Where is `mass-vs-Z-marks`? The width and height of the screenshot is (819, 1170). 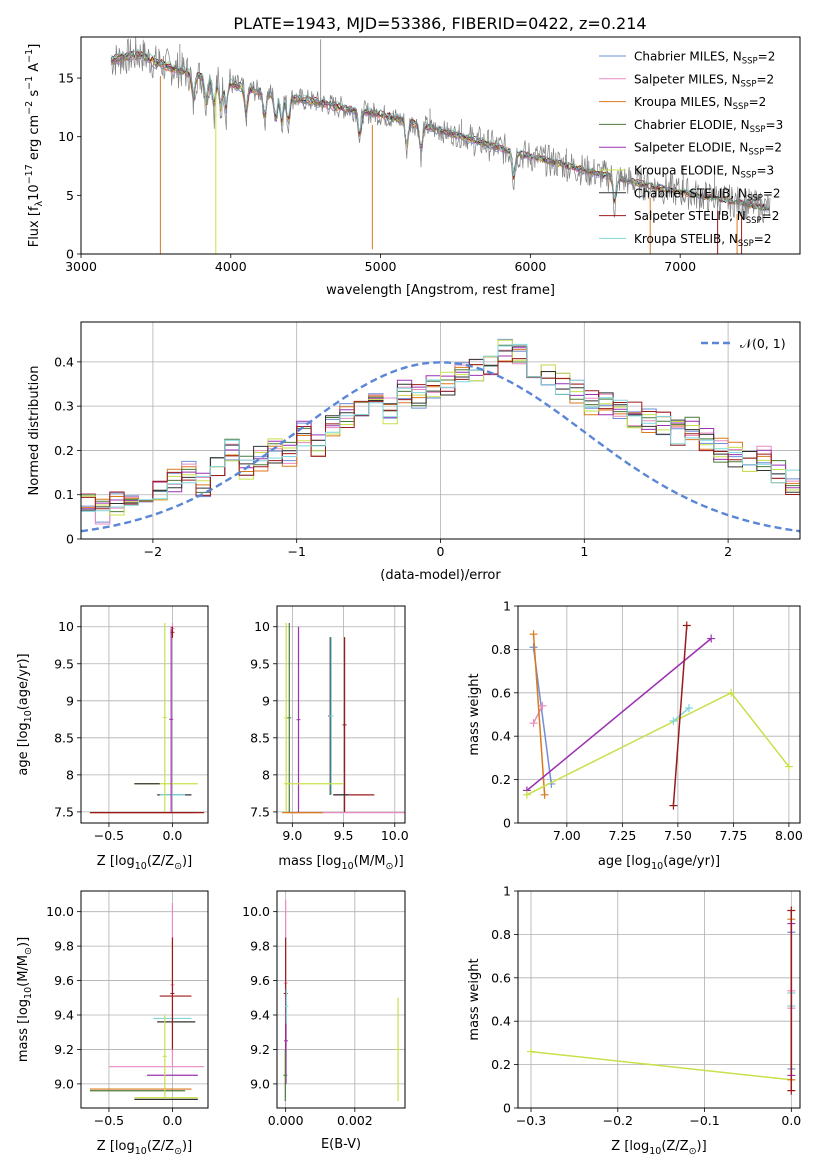
mass-vs-Z-marks is located at coordinates (147, 1001).